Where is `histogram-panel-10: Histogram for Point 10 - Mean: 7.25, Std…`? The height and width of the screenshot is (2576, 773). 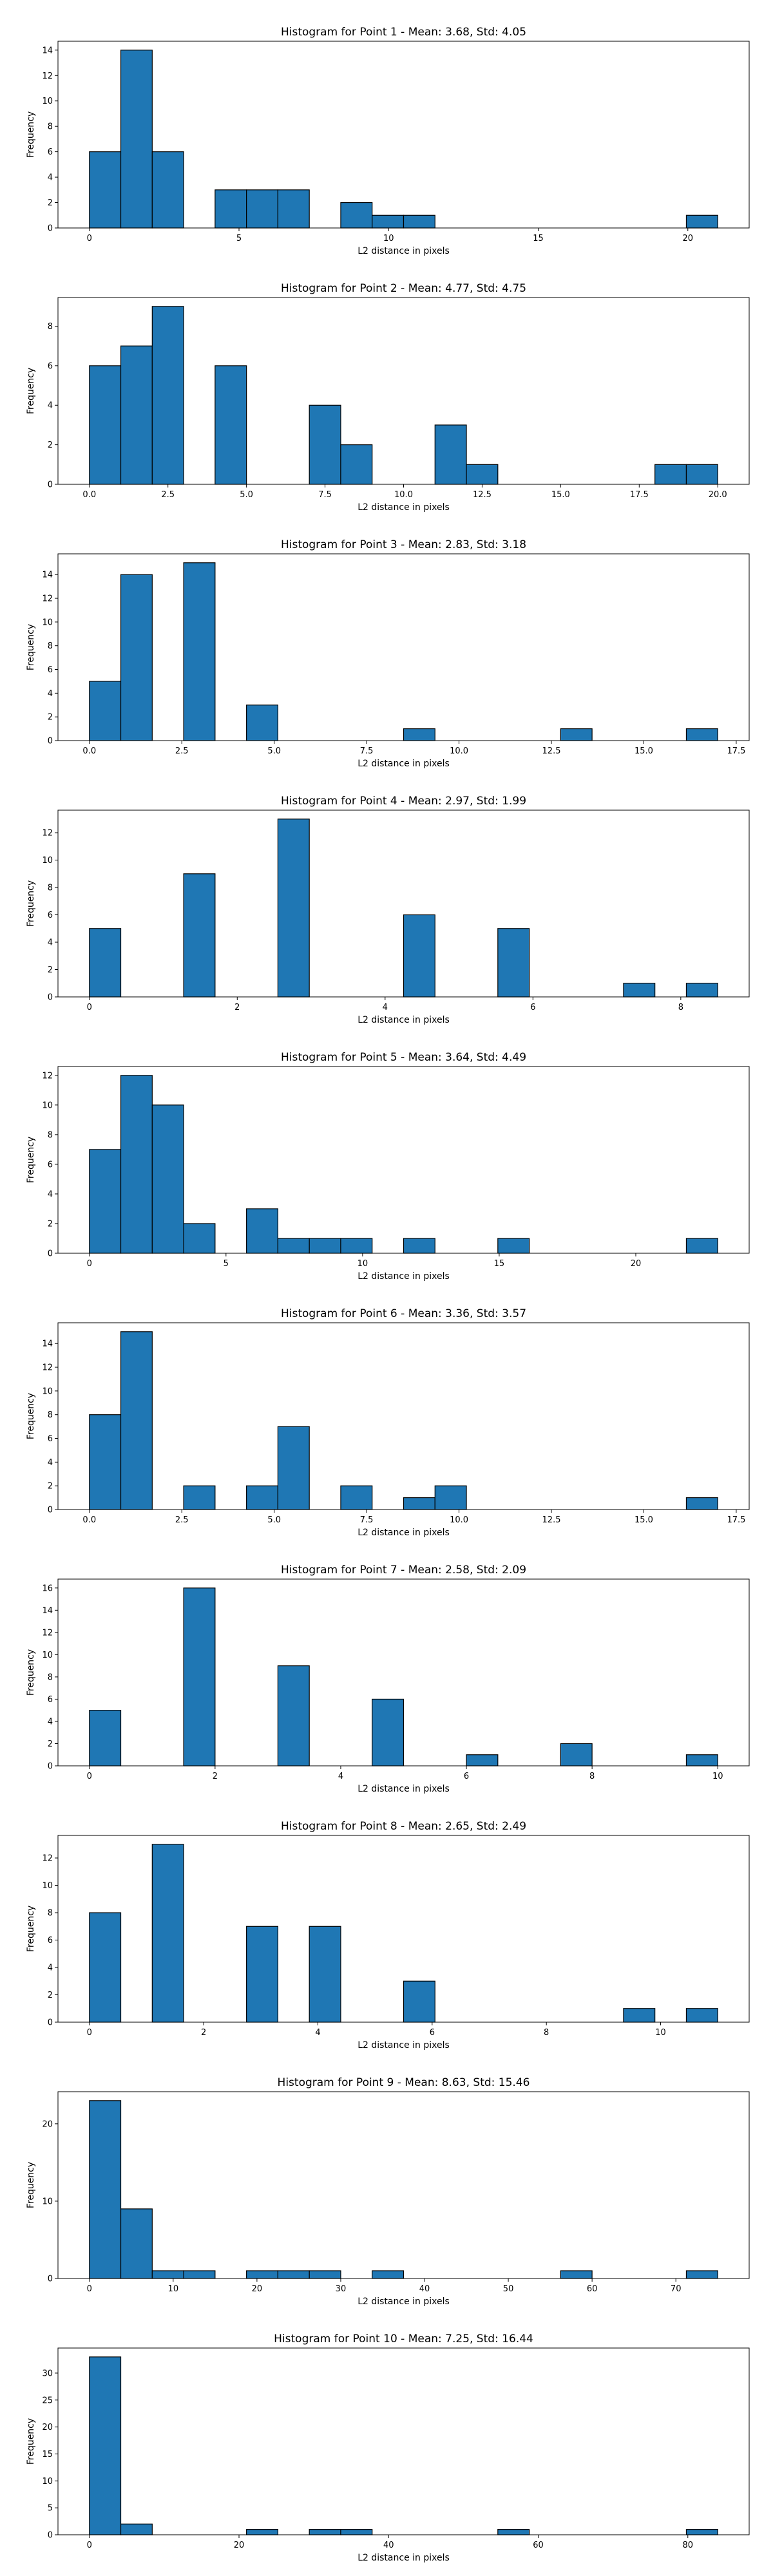 histogram-panel-10: Histogram for Point 10 - Mean: 7.25, Std… is located at coordinates (388, 2448).